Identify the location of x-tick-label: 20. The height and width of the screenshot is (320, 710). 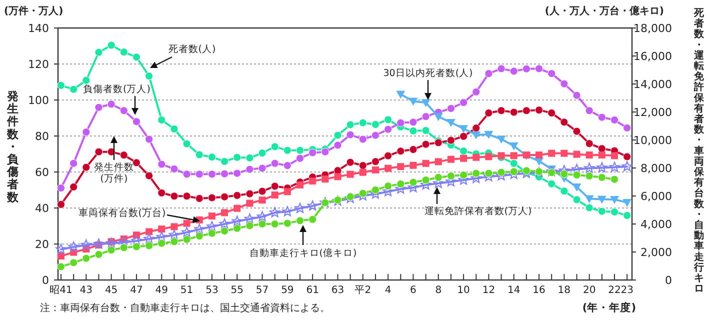
(589, 290).